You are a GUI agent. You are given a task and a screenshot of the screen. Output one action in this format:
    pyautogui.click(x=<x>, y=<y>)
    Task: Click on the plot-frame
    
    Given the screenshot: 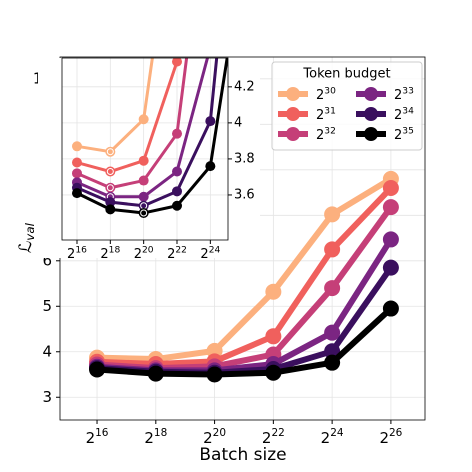 What is the action you would take?
    pyautogui.click(x=145, y=149)
    